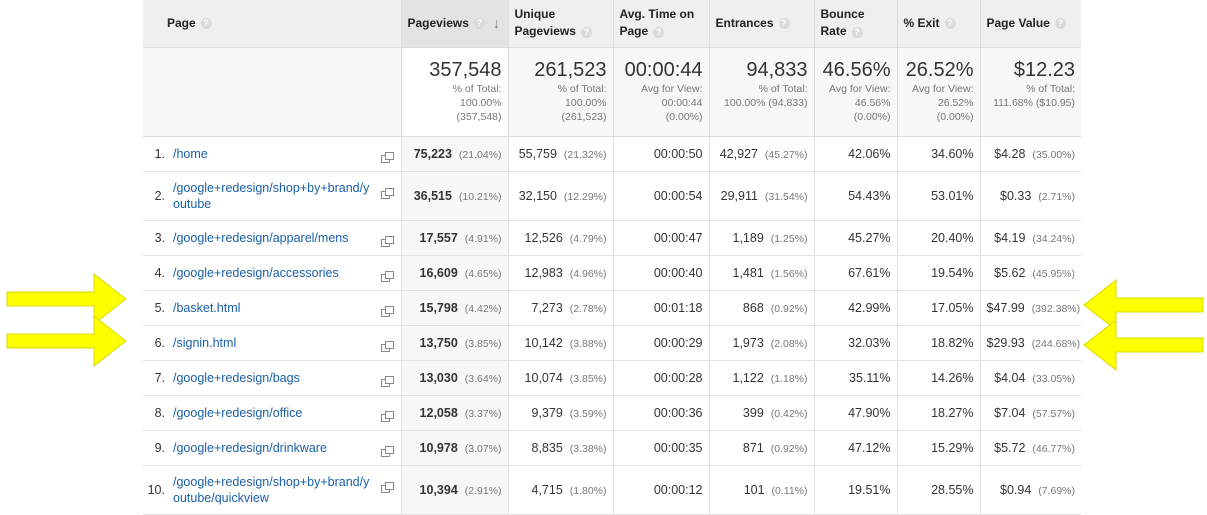 The width and height of the screenshot is (1207, 515). Describe the element at coordinates (560, 413) in the screenshot. I see `unique-pageviews-cell: 9,379 (3.59%)` at that location.